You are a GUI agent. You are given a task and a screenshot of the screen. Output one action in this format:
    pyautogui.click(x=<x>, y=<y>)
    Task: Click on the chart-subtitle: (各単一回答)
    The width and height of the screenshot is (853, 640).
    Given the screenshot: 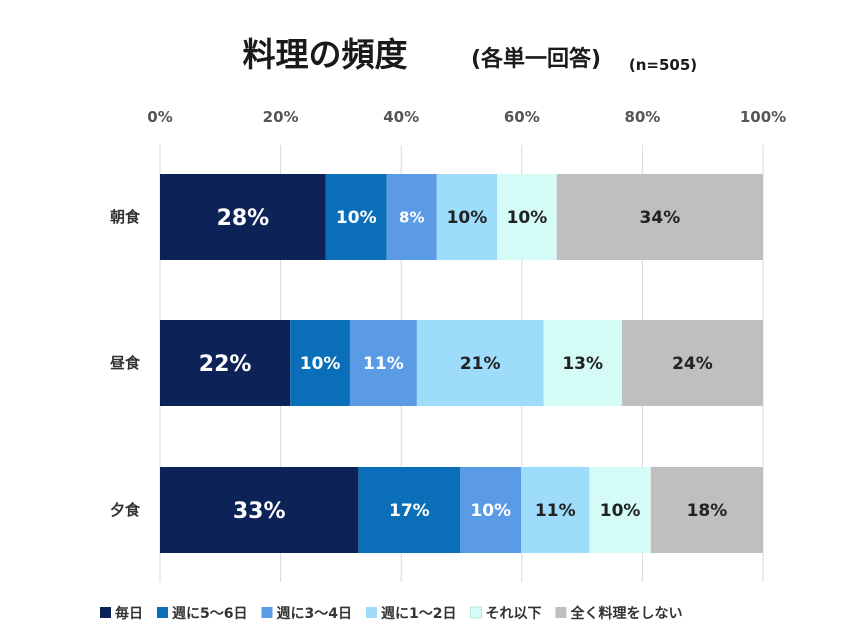 What is the action you would take?
    pyautogui.click(x=536, y=59)
    